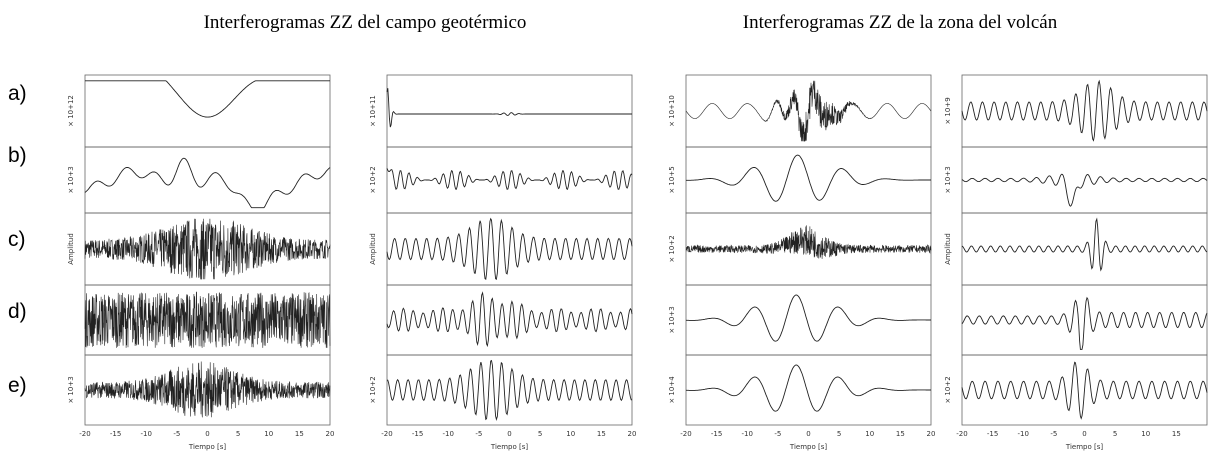 Image resolution: width=1210 pixels, height=454 pixels. Describe the element at coordinates (17, 385) in the screenshot. I see `row-label: e)` at that location.